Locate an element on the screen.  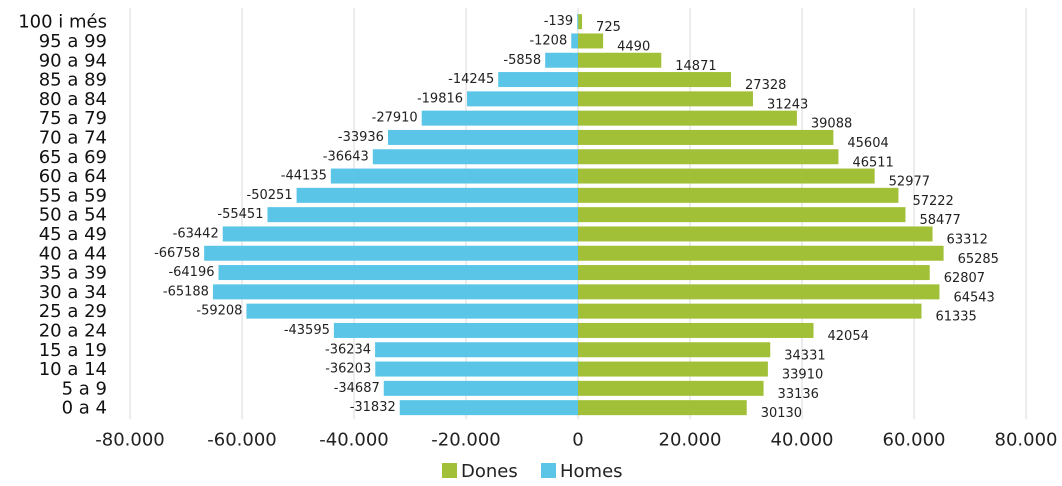
data-label-homes-9: -63442 is located at coordinates (196, 233).